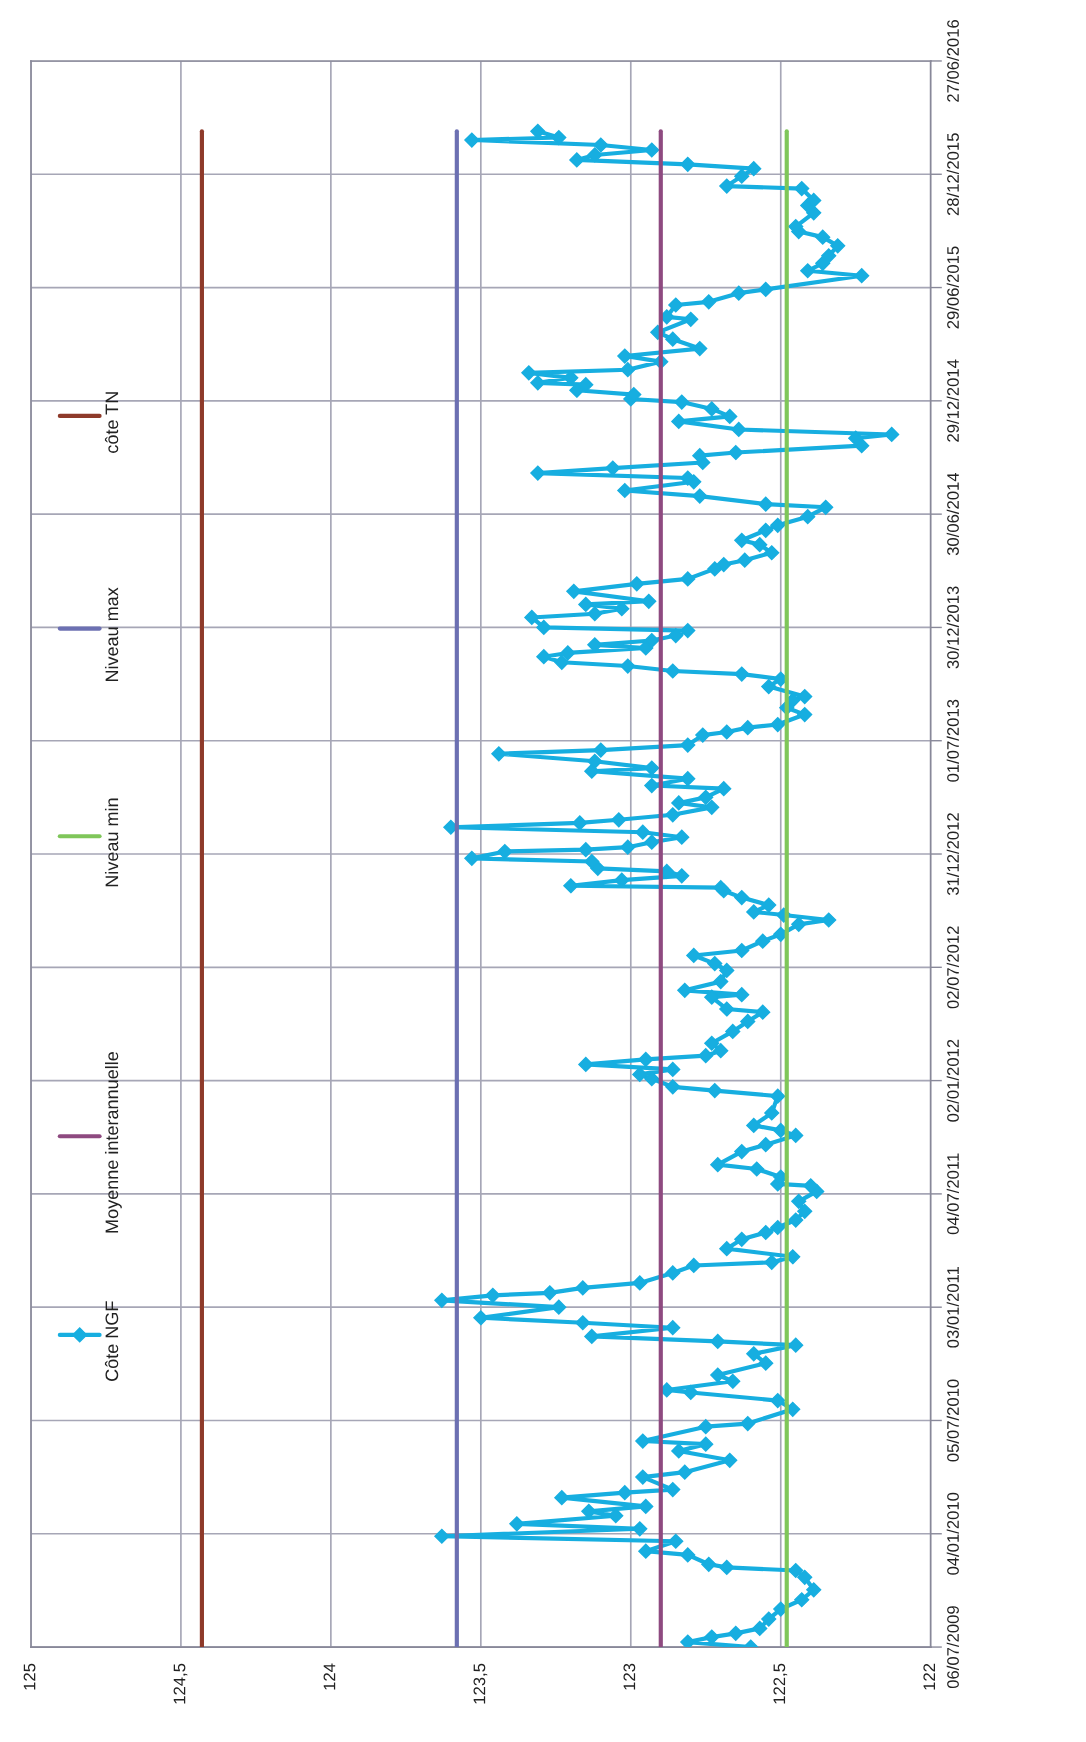  I want to click on legend-label: Niveau min, so click(111, 842).